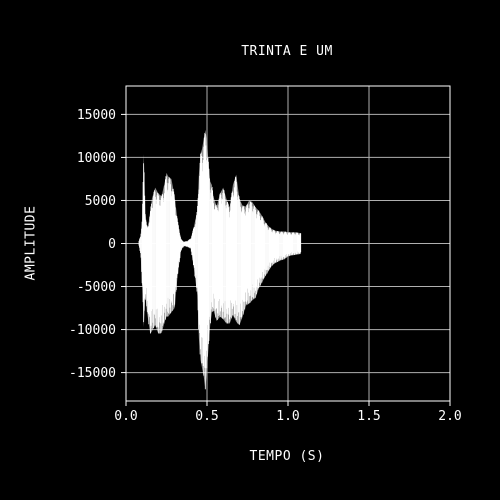  What do you see at coordinates (287, 51) in the screenshot?
I see `chart-title: TRINTA E UM` at bounding box center [287, 51].